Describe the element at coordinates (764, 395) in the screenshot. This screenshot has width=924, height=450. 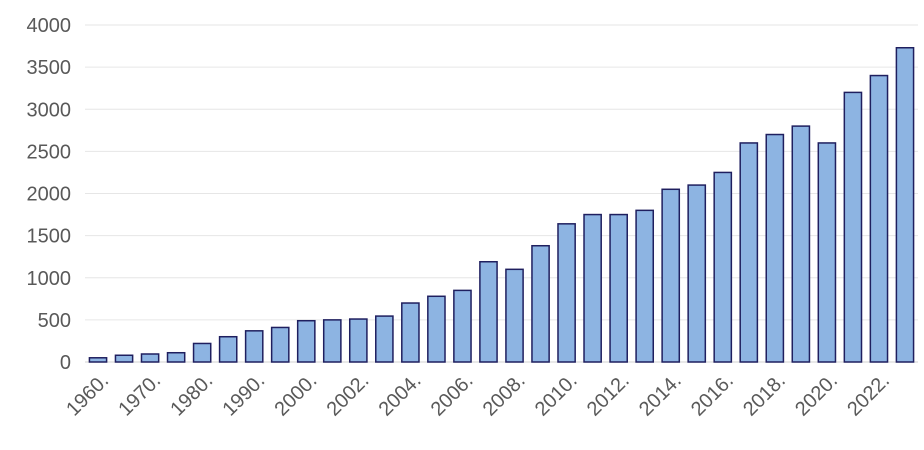
I see `x-tick-label: 2018.` at that location.